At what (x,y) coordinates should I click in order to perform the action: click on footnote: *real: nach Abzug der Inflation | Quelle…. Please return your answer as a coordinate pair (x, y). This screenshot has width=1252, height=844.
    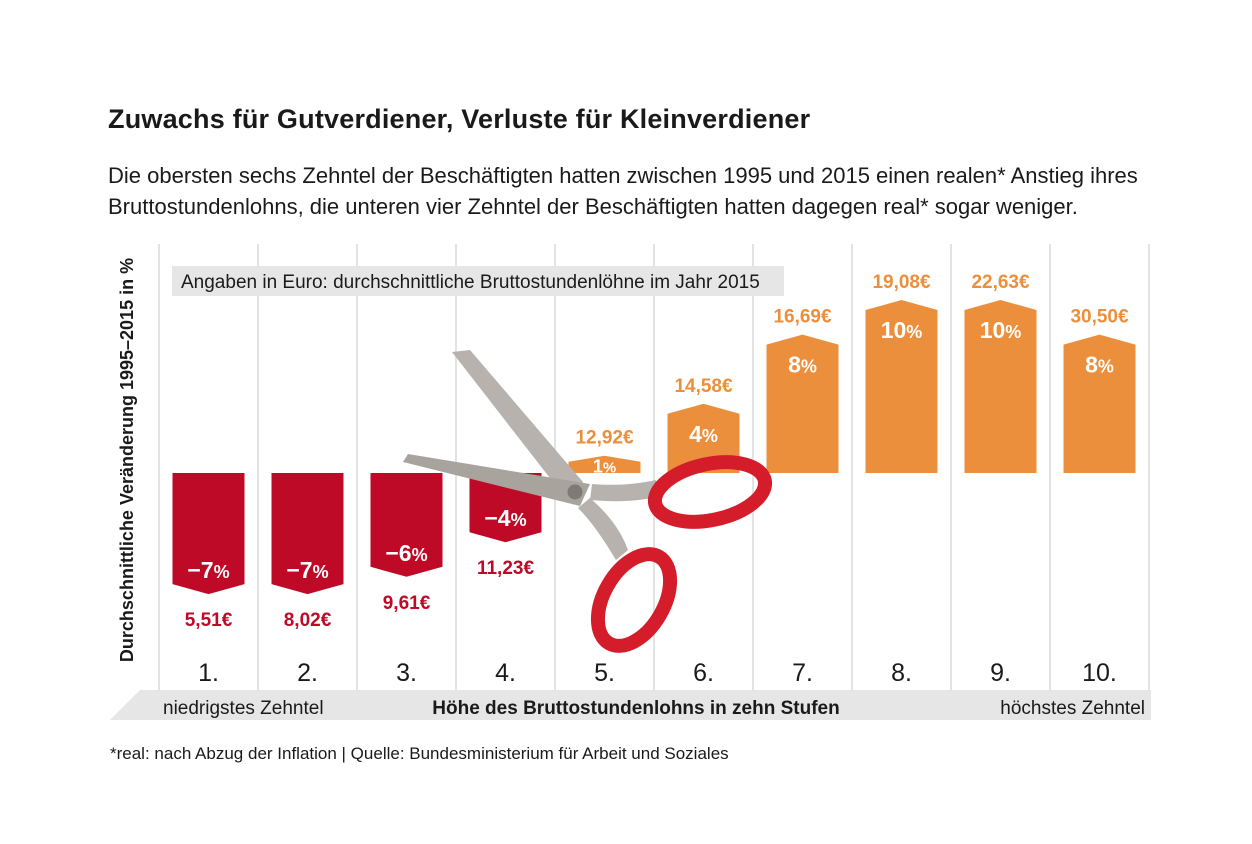
    Looking at the image, I should click on (419, 753).